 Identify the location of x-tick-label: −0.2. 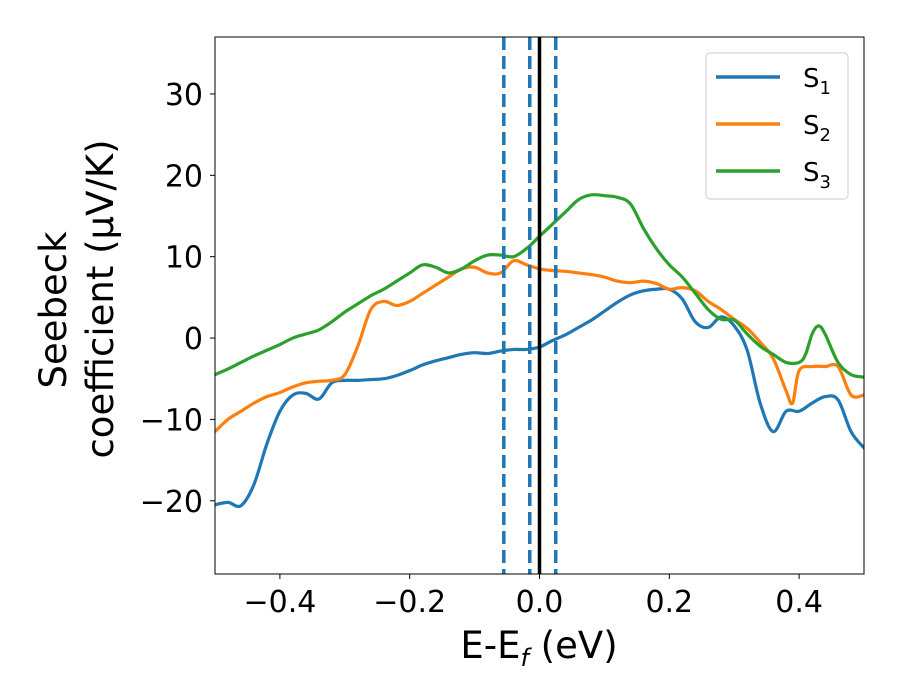
(409, 602).